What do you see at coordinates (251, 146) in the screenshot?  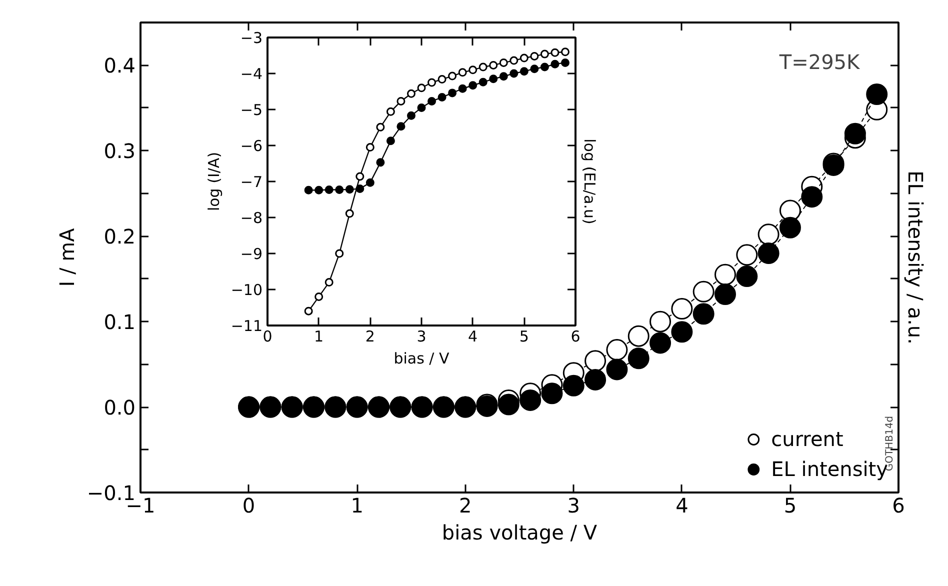 I see `y-tick-label: −6` at bounding box center [251, 146].